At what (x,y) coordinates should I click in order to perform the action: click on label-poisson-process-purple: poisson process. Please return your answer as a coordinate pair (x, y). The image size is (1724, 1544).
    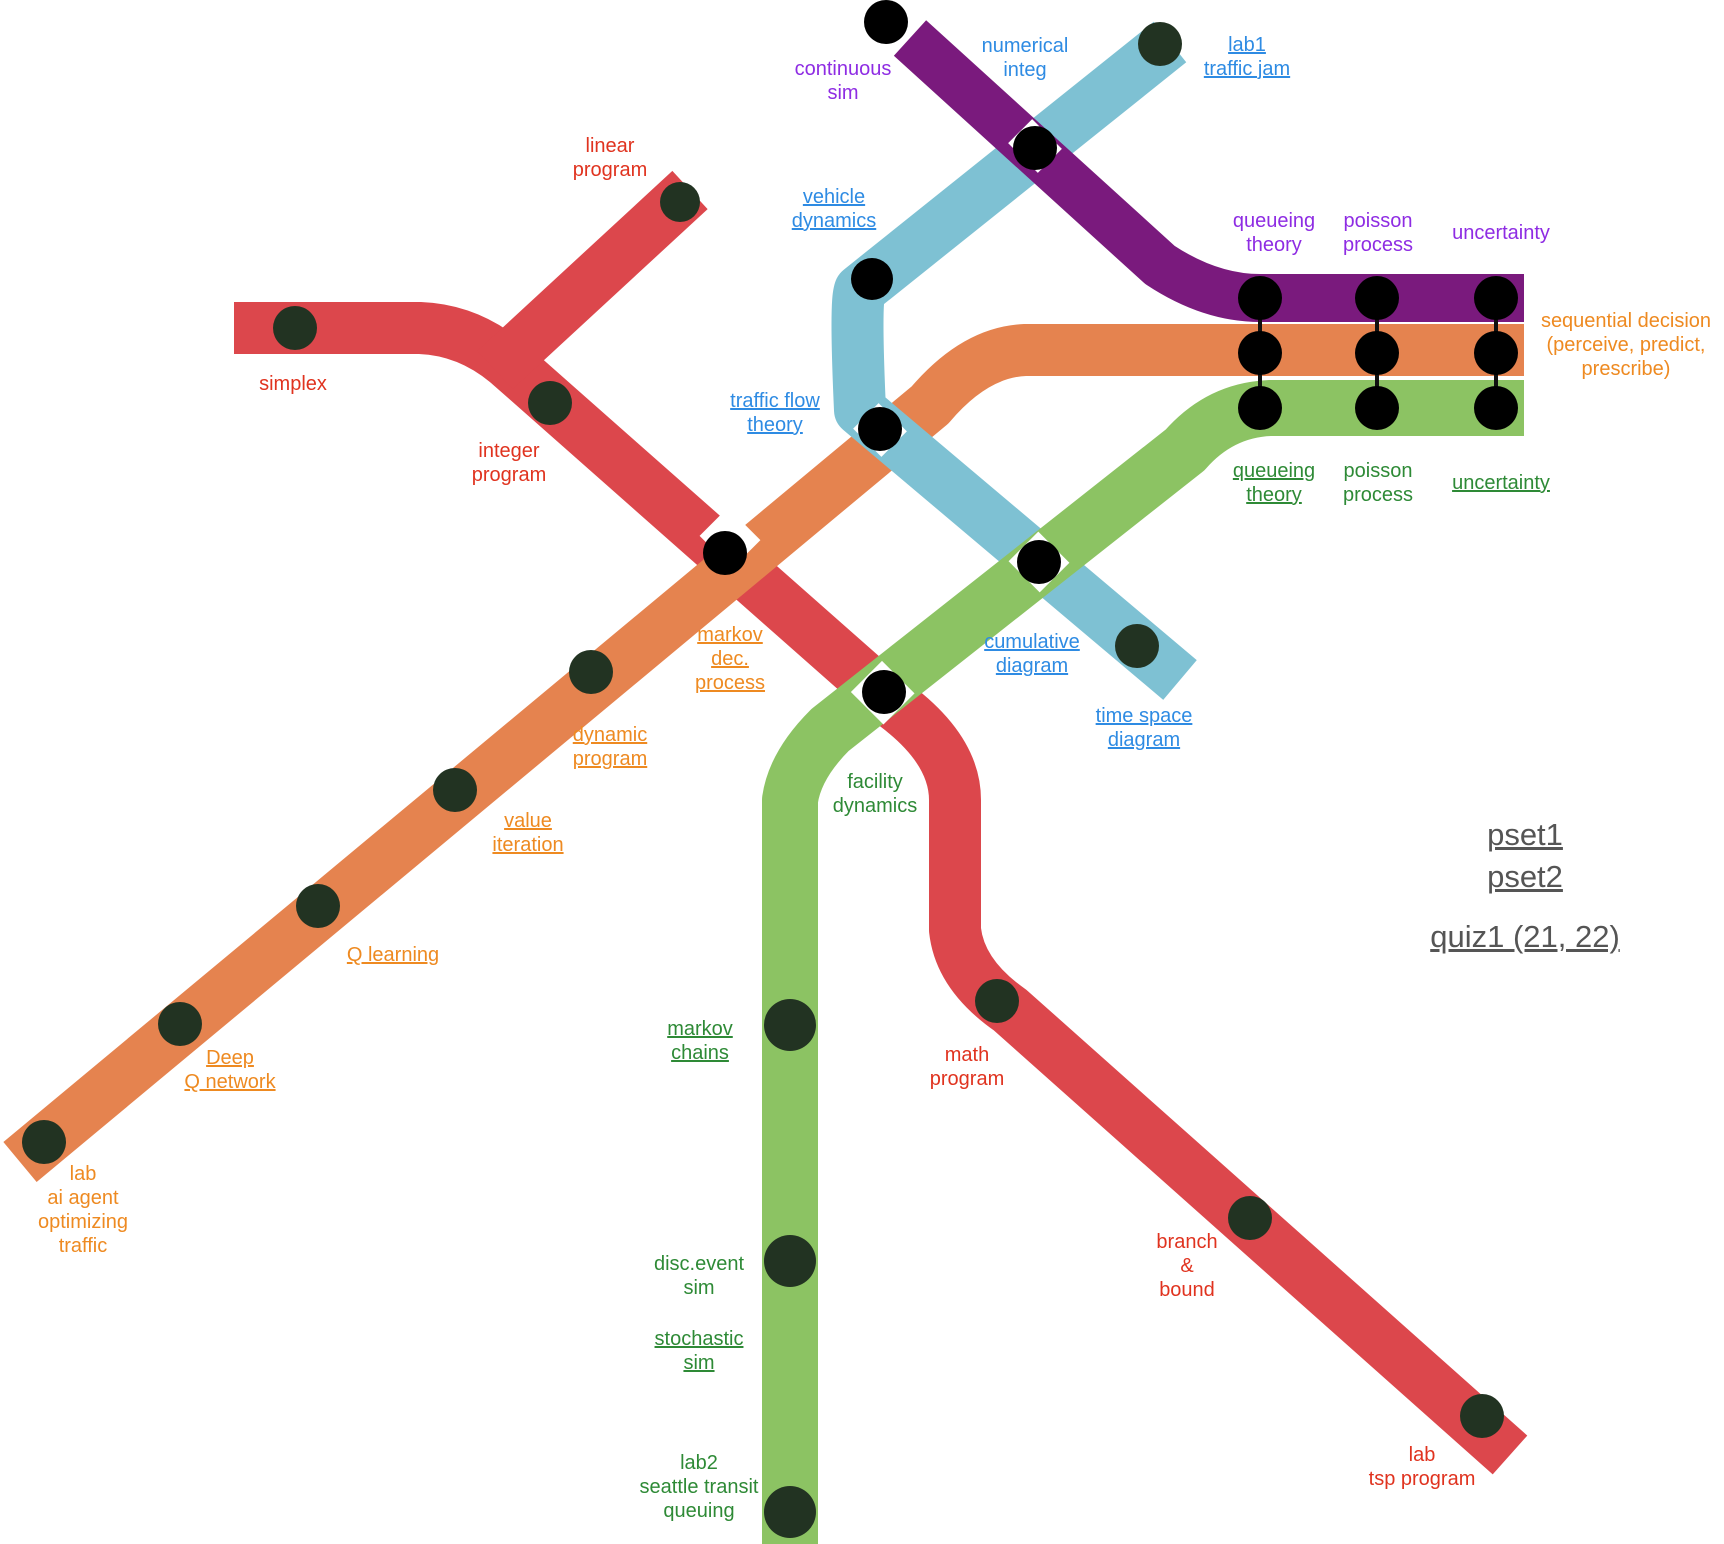
    Looking at the image, I should click on (1378, 233).